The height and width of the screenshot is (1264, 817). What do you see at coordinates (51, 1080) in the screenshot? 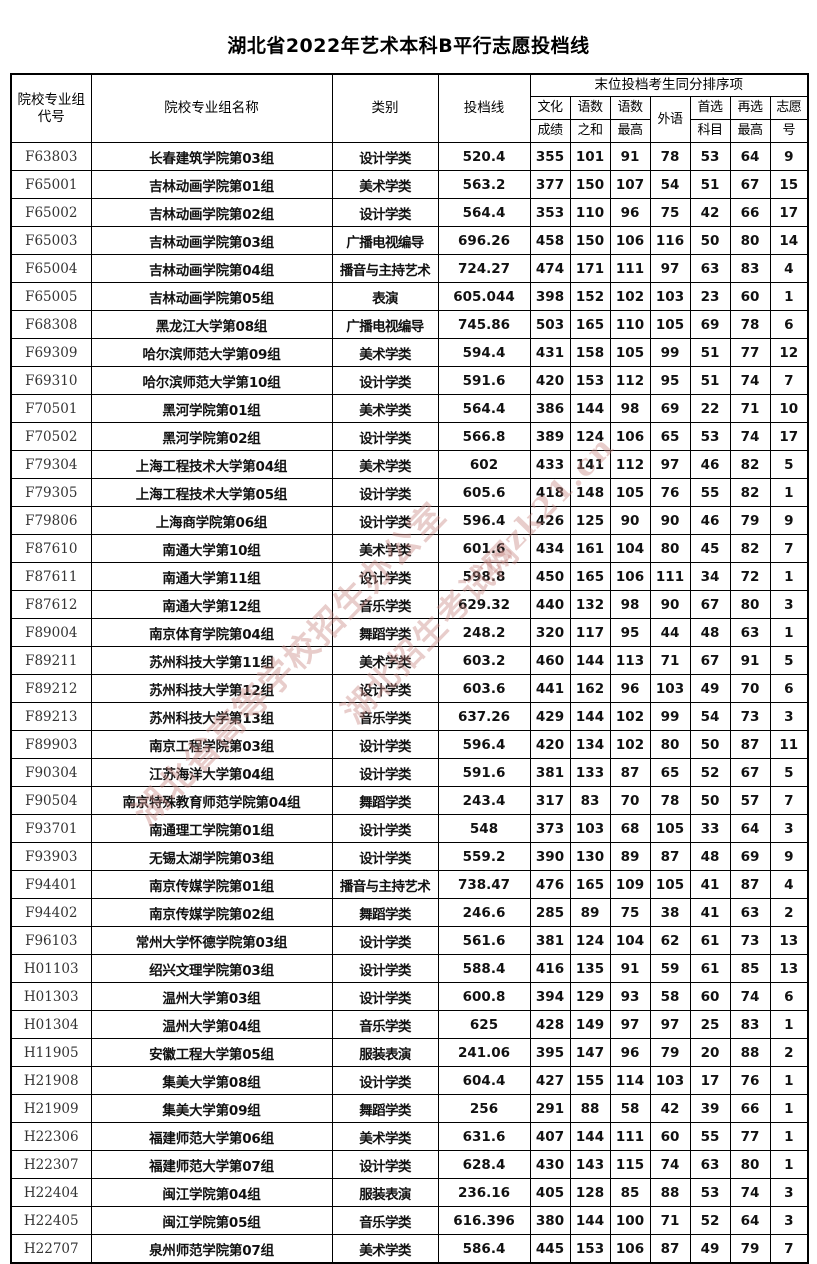
I see `cell-code: H21908` at bounding box center [51, 1080].